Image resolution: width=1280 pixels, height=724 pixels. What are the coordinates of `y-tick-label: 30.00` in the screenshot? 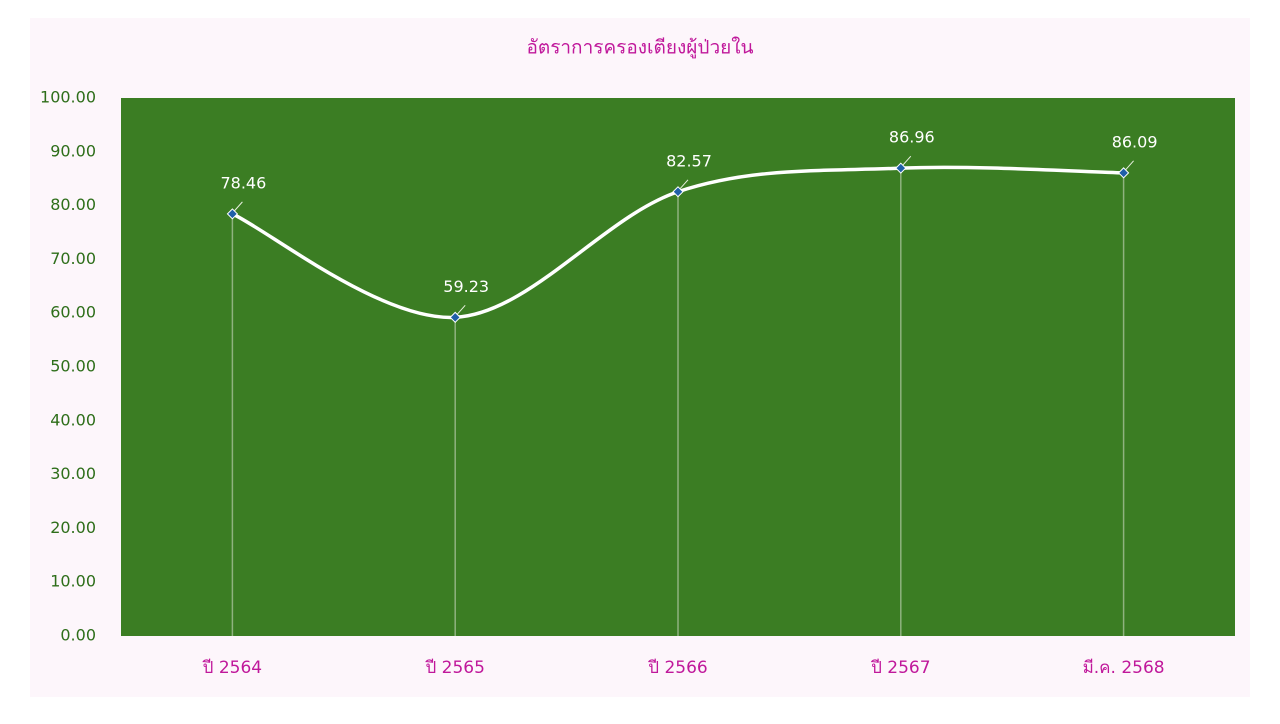 It's located at (73, 473).